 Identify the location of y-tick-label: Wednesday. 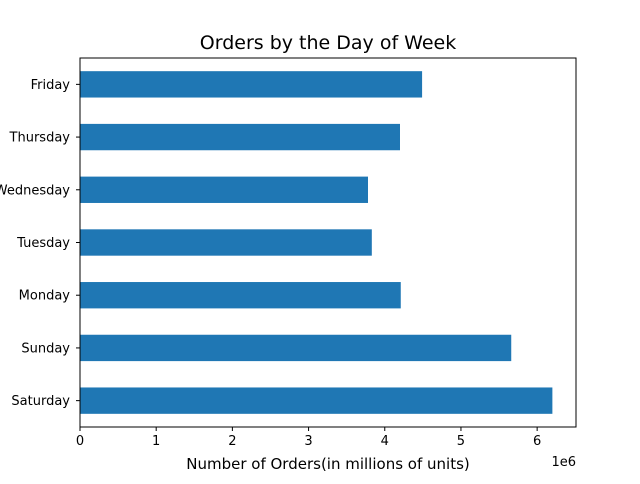
(35, 190).